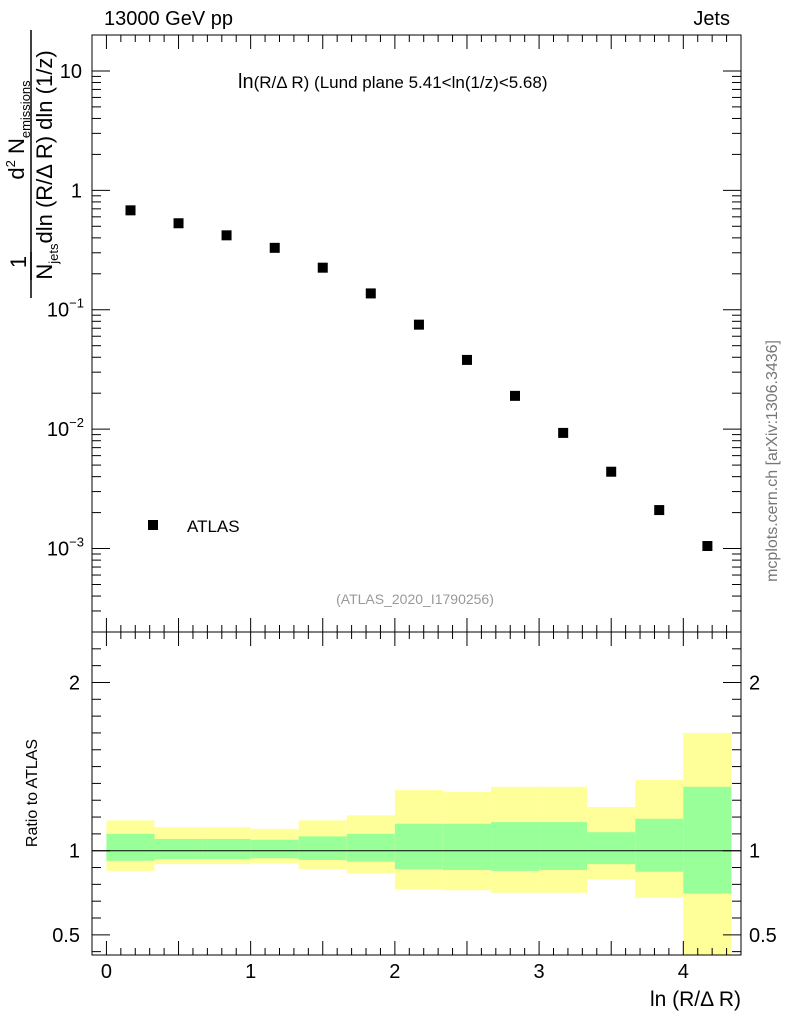  Describe the element at coordinates (168, 19) in the screenshot. I see `header-left-label: 13000 GeV pp` at that location.